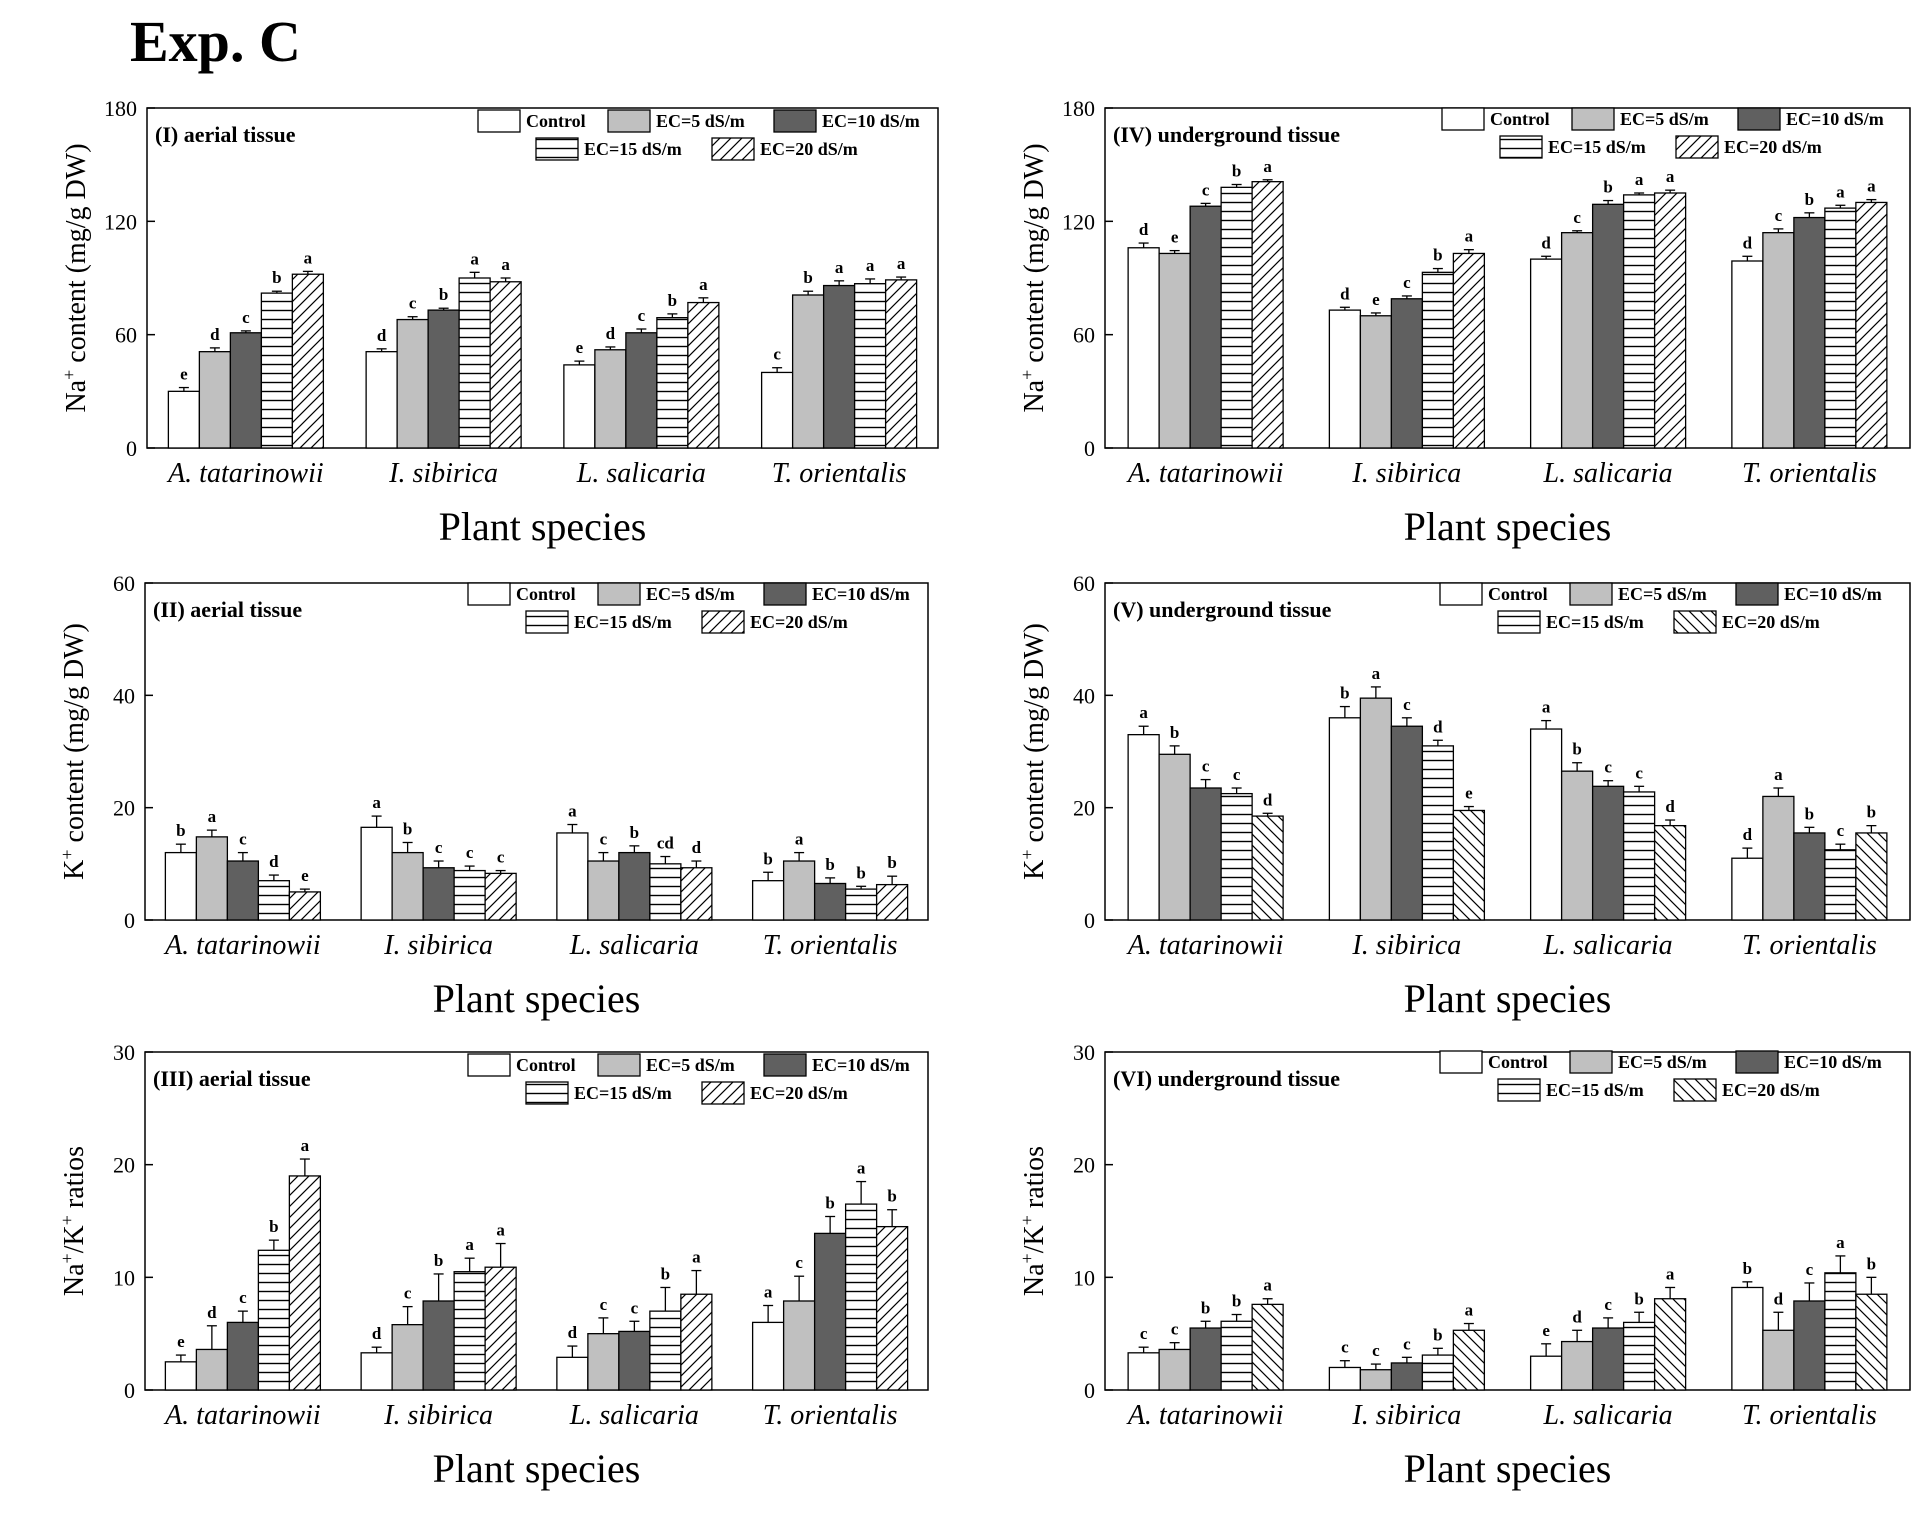 Image resolution: width=1920 pixels, height=1516 pixels. What do you see at coordinates (1222, 609) in the screenshot?
I see `panel-title: (V) underground tissue` at bounding box center [1222, 609].